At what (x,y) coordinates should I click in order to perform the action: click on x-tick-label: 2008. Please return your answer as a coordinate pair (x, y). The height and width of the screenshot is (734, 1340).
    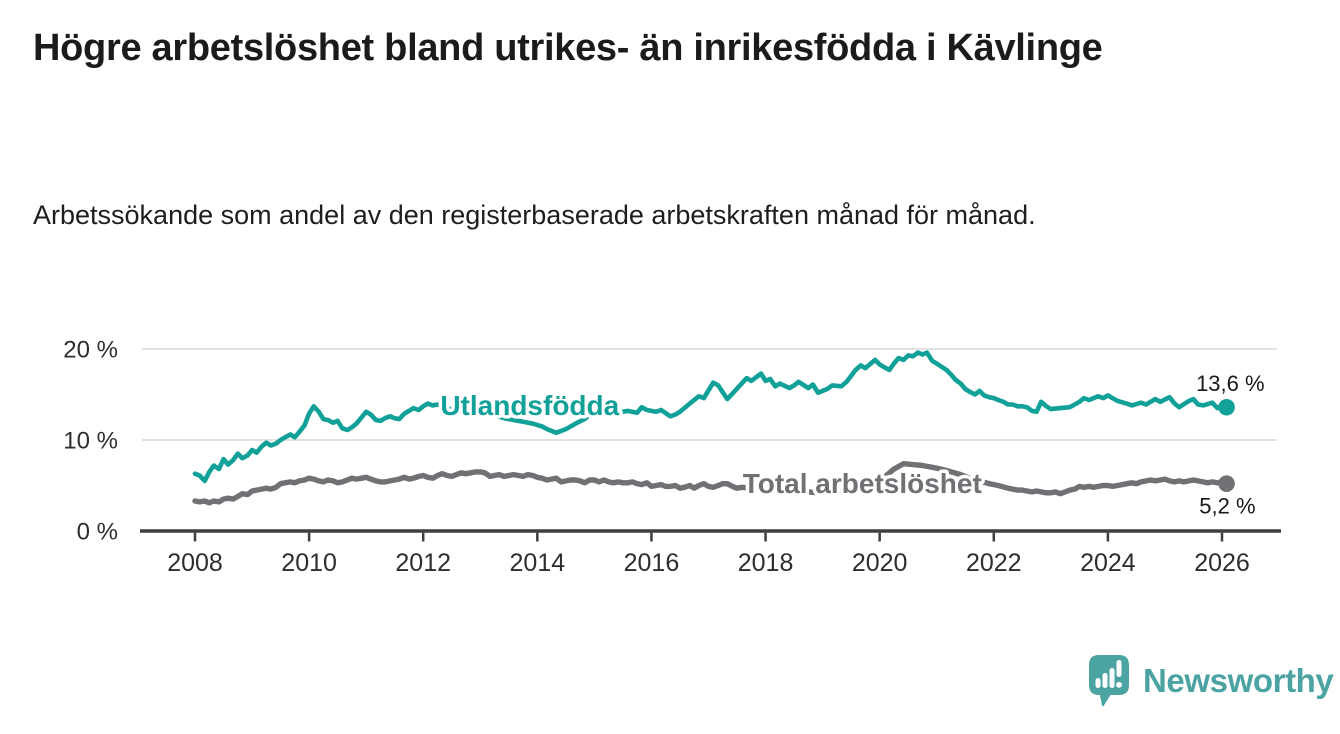
    Looking at the image, I should click on (195, 563).